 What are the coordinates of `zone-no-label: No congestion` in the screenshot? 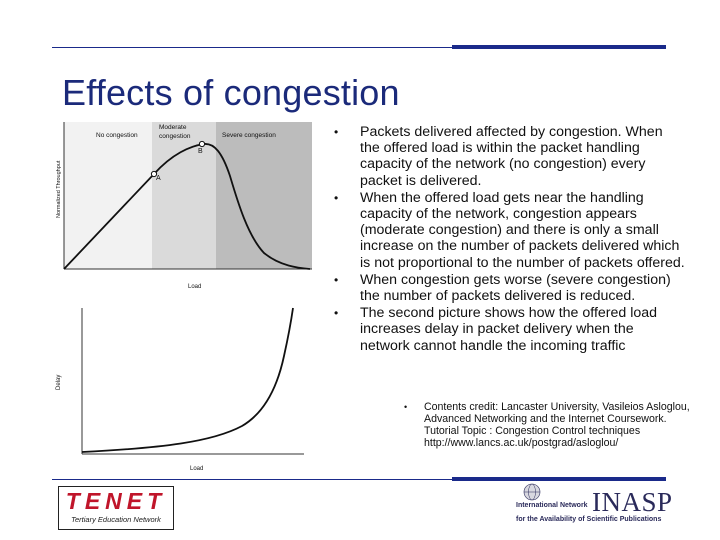 It's located at (117, 135).